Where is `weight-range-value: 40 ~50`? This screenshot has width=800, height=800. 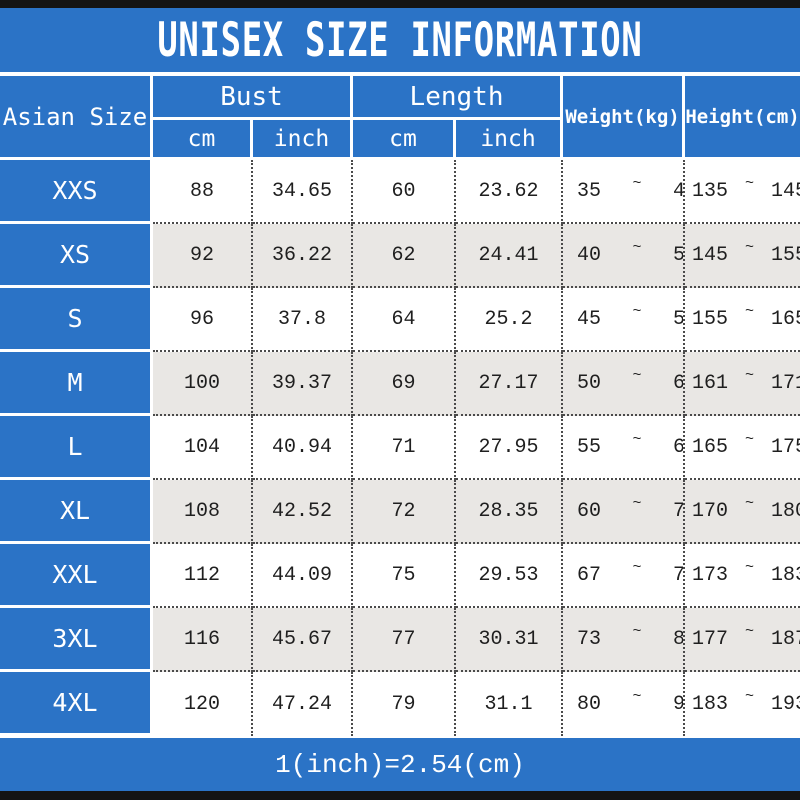
weight-range-value: 40 ~50 is located at coordinates (624, 256).